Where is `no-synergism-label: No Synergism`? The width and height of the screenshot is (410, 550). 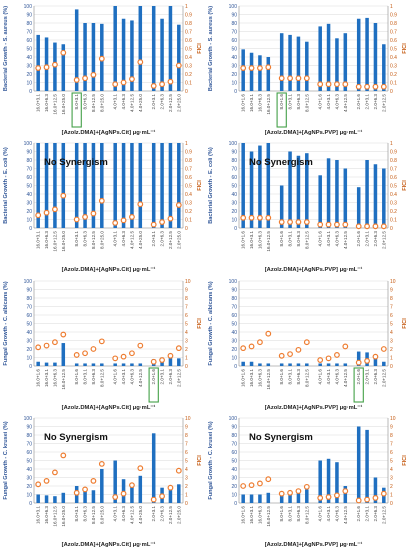 no-synergism-label: No Synergism is located at coordinates (281, 162).